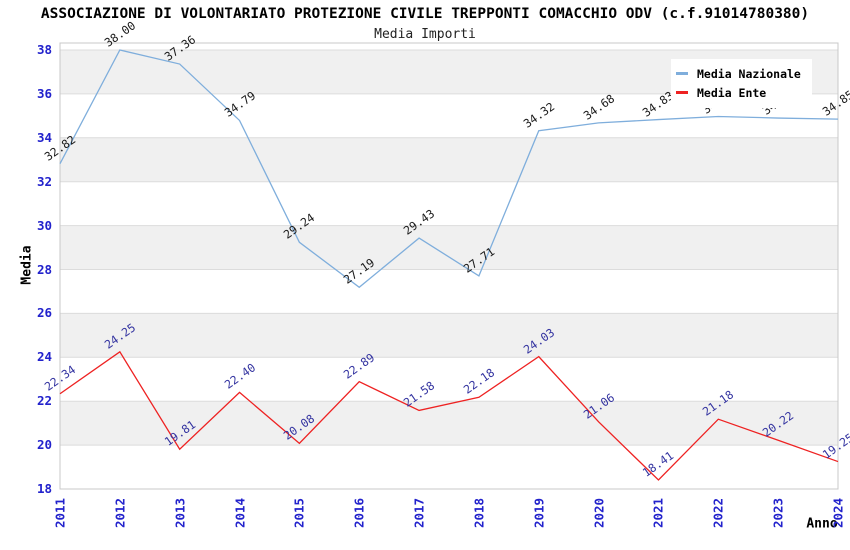 Image resolution: width=850 pixels, height=550 pixels. I want to click on x-tick-label: 2016, so click(359, 513).